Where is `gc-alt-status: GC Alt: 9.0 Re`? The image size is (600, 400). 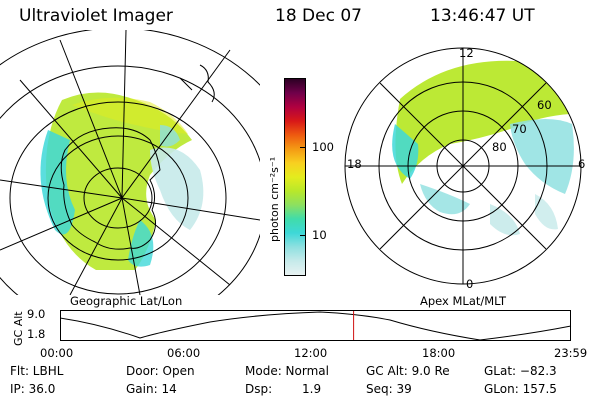 gc-alt-status: GC Alt: 9.0 Re is located at coordinates (408, 371).